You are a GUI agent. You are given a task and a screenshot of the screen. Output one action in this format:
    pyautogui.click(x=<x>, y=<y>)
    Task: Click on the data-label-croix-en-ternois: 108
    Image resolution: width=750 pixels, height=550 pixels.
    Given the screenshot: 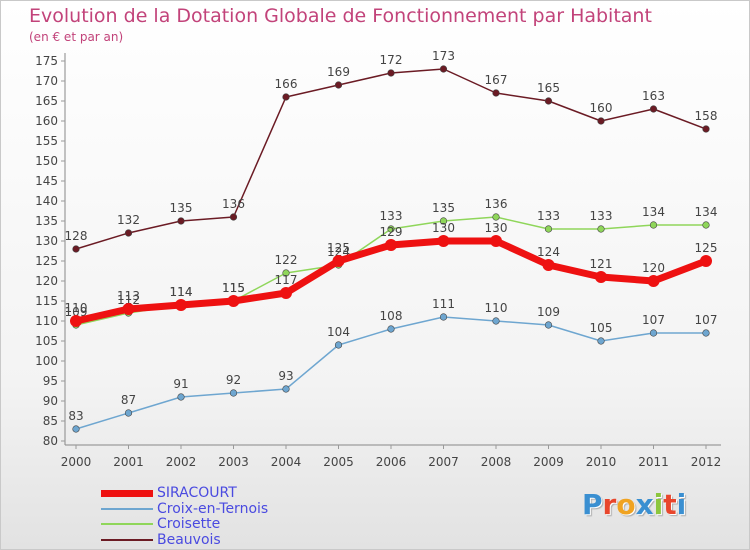 What is the action you would take?
    pyautogui.click(x=391, y=316)
    